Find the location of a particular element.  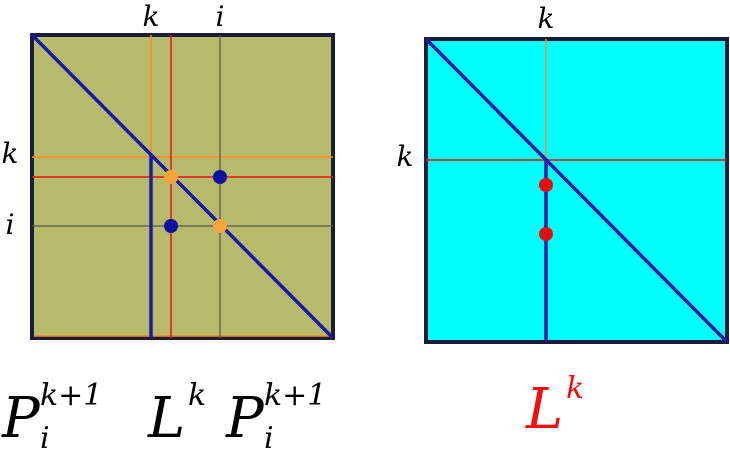

left-orange-dot-upper is located at coordinates (171, 177).